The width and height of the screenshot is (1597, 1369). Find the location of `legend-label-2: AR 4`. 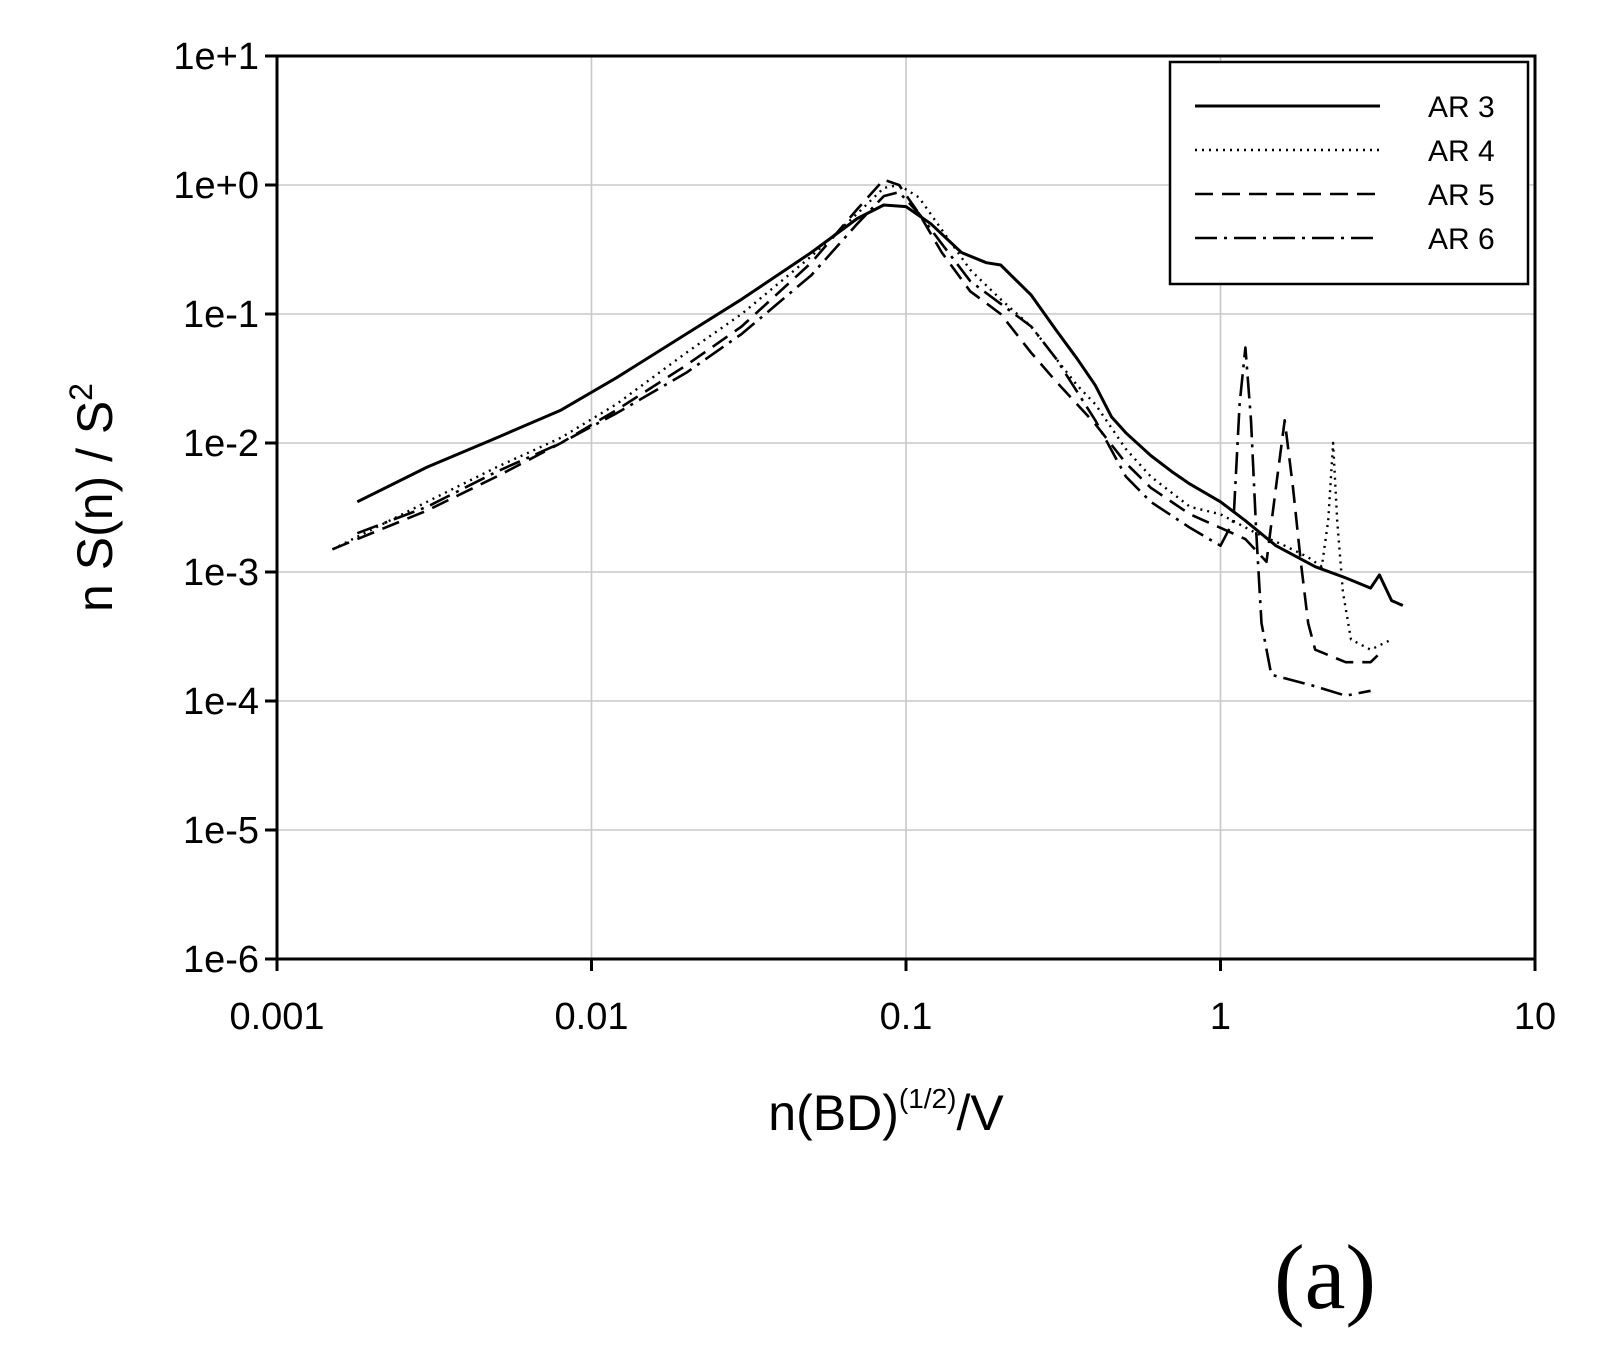

legend-label-2: AR 4 is located at coordinates (1461, 151).